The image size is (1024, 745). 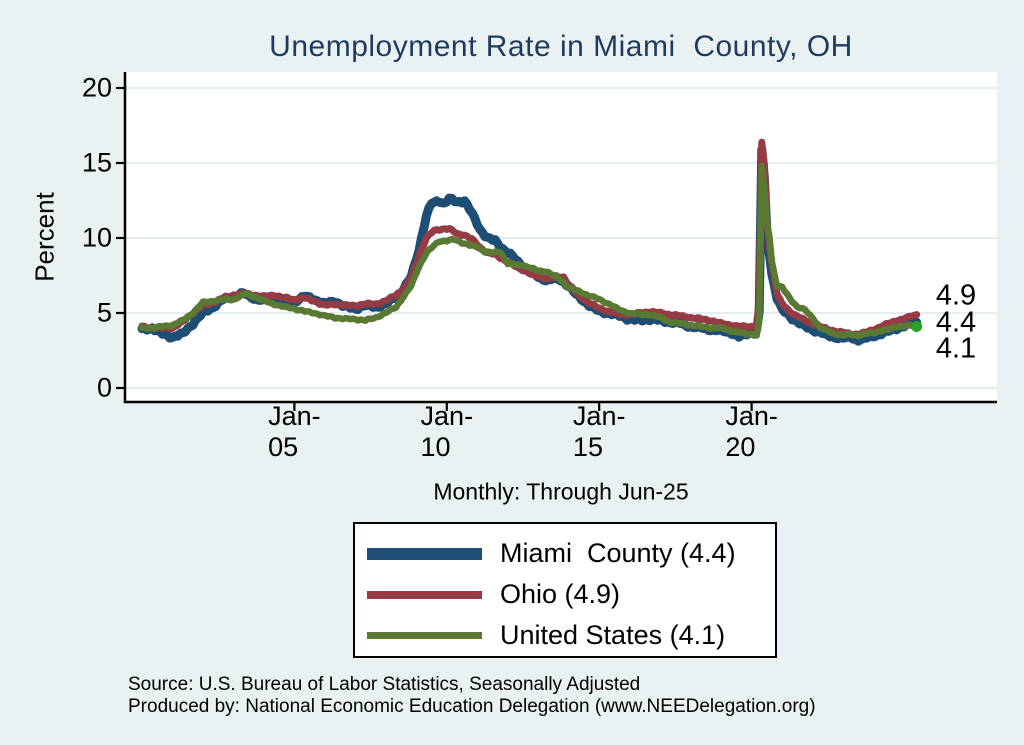 What do you see at coordinates (294, 431) in the screenshot?
I see `x-tick-label-jan-05: Jan-05` at bounding box center [294, 431].